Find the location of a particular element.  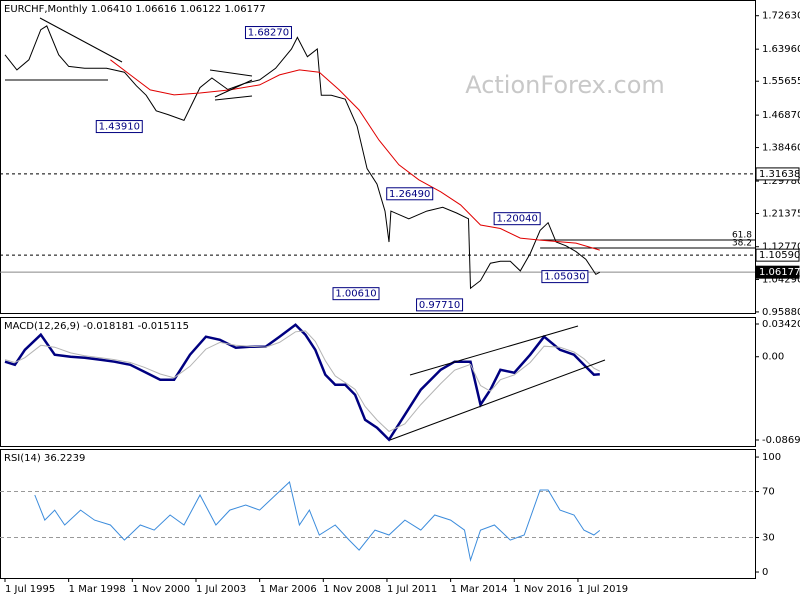

y-tick-label: 1.55655 is located at coordinates (781, 81).